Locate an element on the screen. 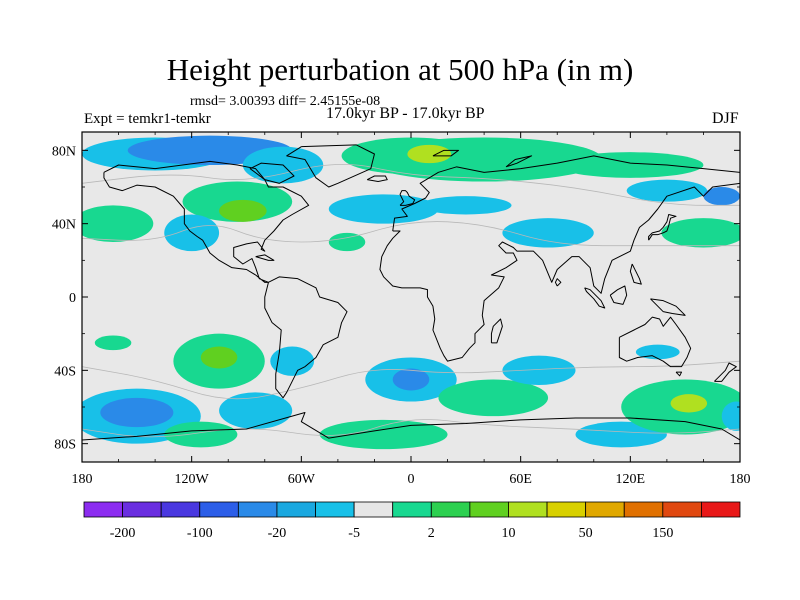  coastline-south-america is located at coordinates (306, 337).